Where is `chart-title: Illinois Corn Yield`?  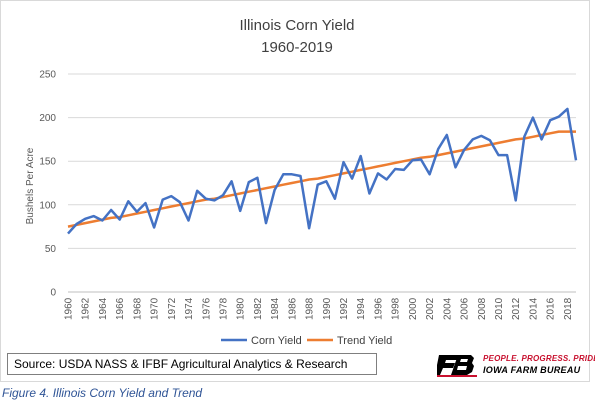 chart-title: Illinois Corn Yield is located at coordinates (296, 25).